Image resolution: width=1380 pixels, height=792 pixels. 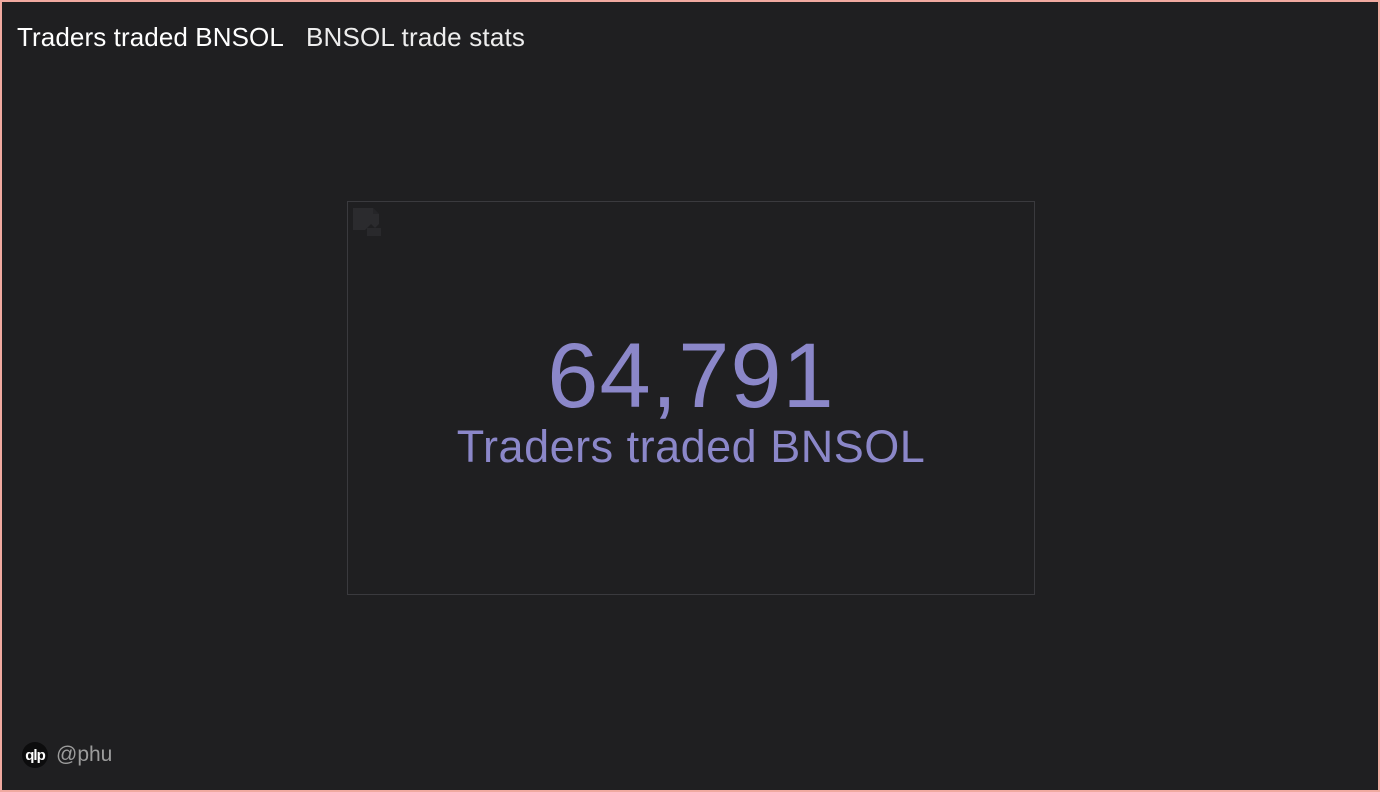 I want to click on widget-footer: qlp @phu, so click(x=67, y=755).